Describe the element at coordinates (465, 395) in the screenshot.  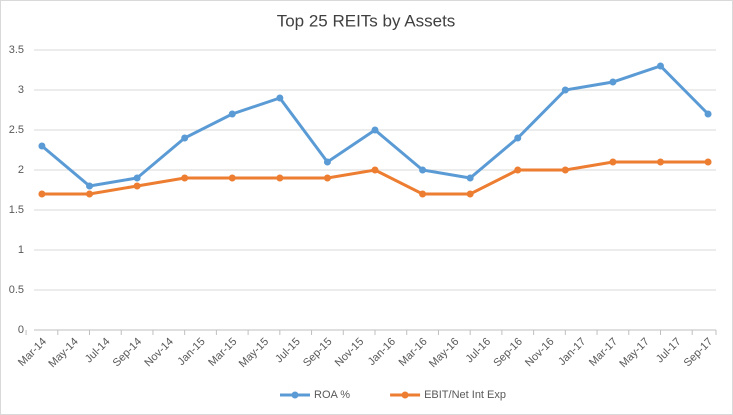
I see `legend-label: EBIT/Net Int Exp` at that location.